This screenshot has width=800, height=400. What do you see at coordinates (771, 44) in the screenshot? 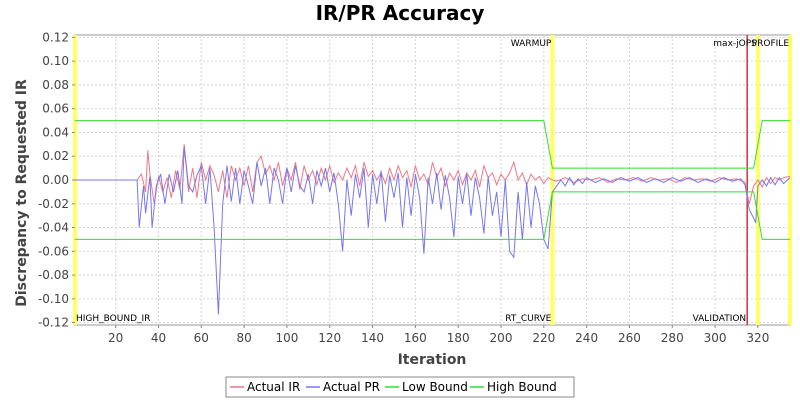
I see `marker-label: PROFILE` at bounding box center [771, 44].